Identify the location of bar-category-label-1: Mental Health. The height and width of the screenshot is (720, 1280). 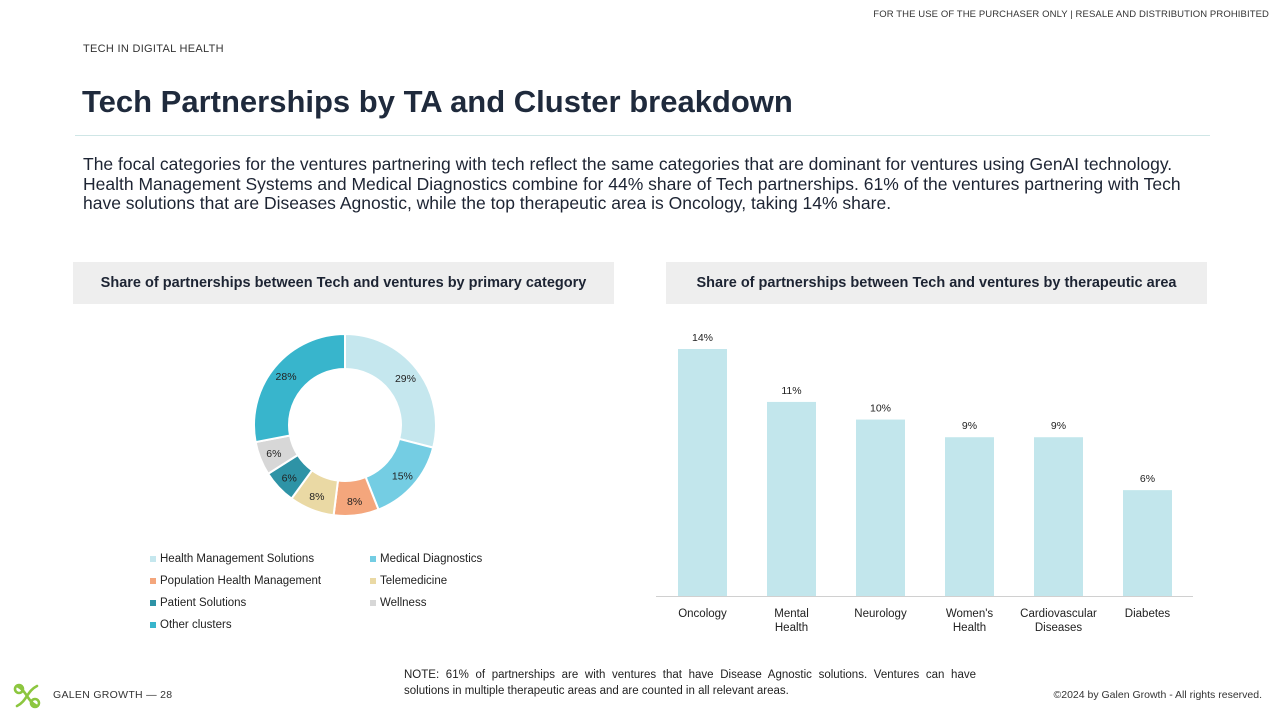
(791, 621).